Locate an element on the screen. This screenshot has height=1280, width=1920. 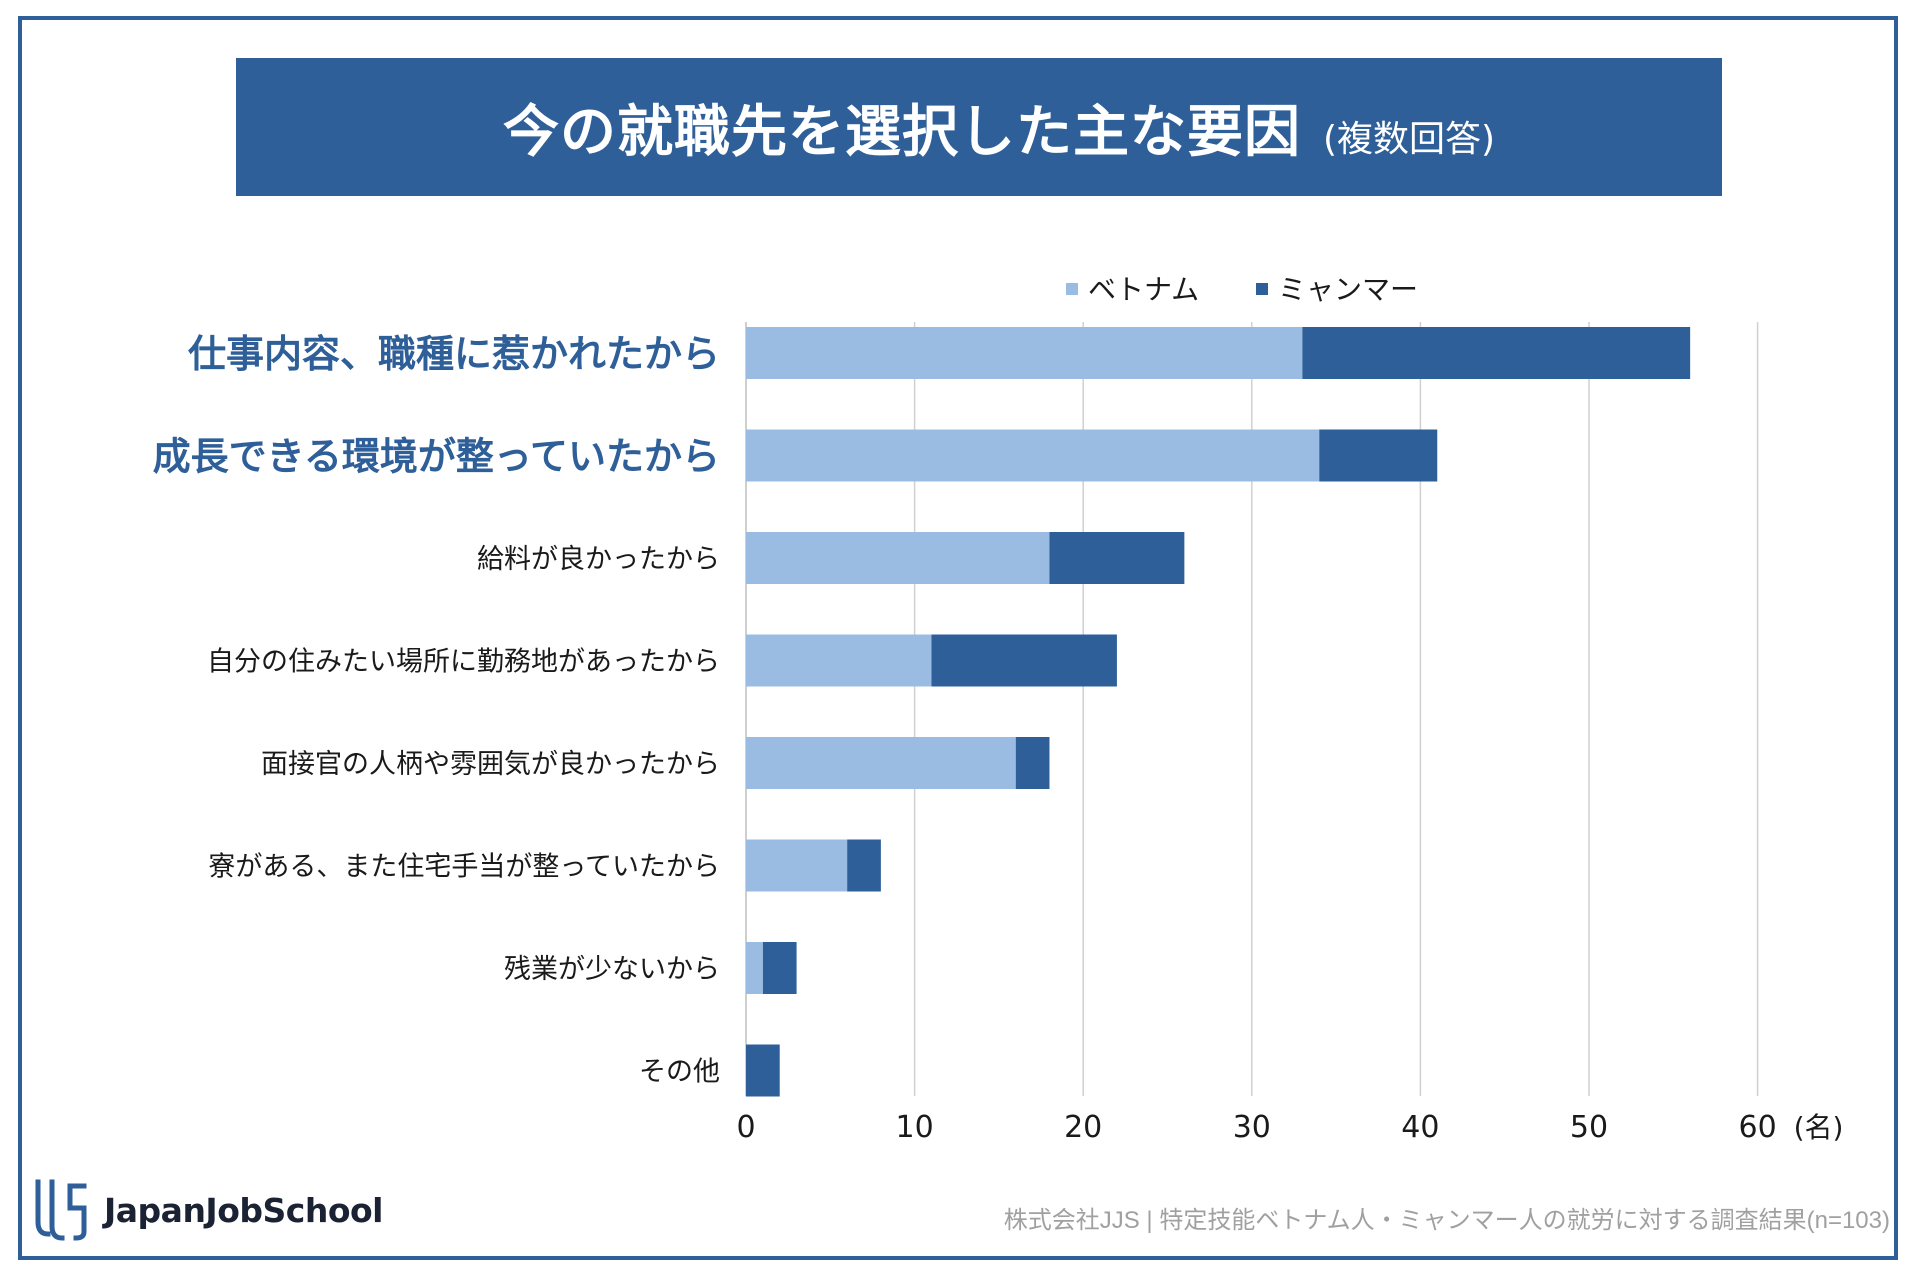
chart-title: 今の就職先を選択した主な要因 is located at coordinates (901, 132).